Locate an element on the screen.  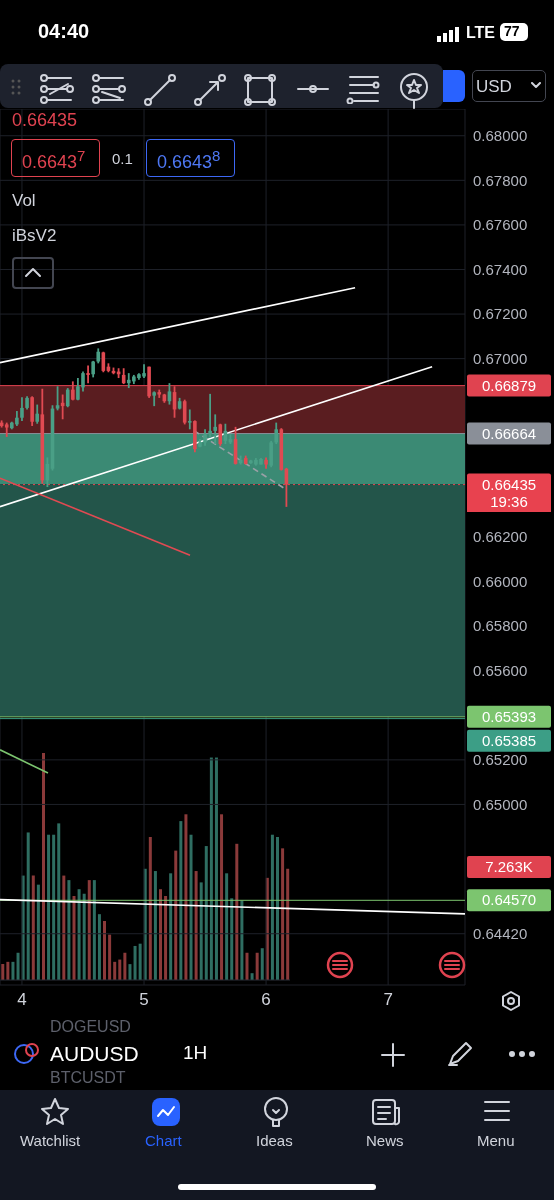
y-tick-label: 0.67000 is located at coordinates (500, 358).